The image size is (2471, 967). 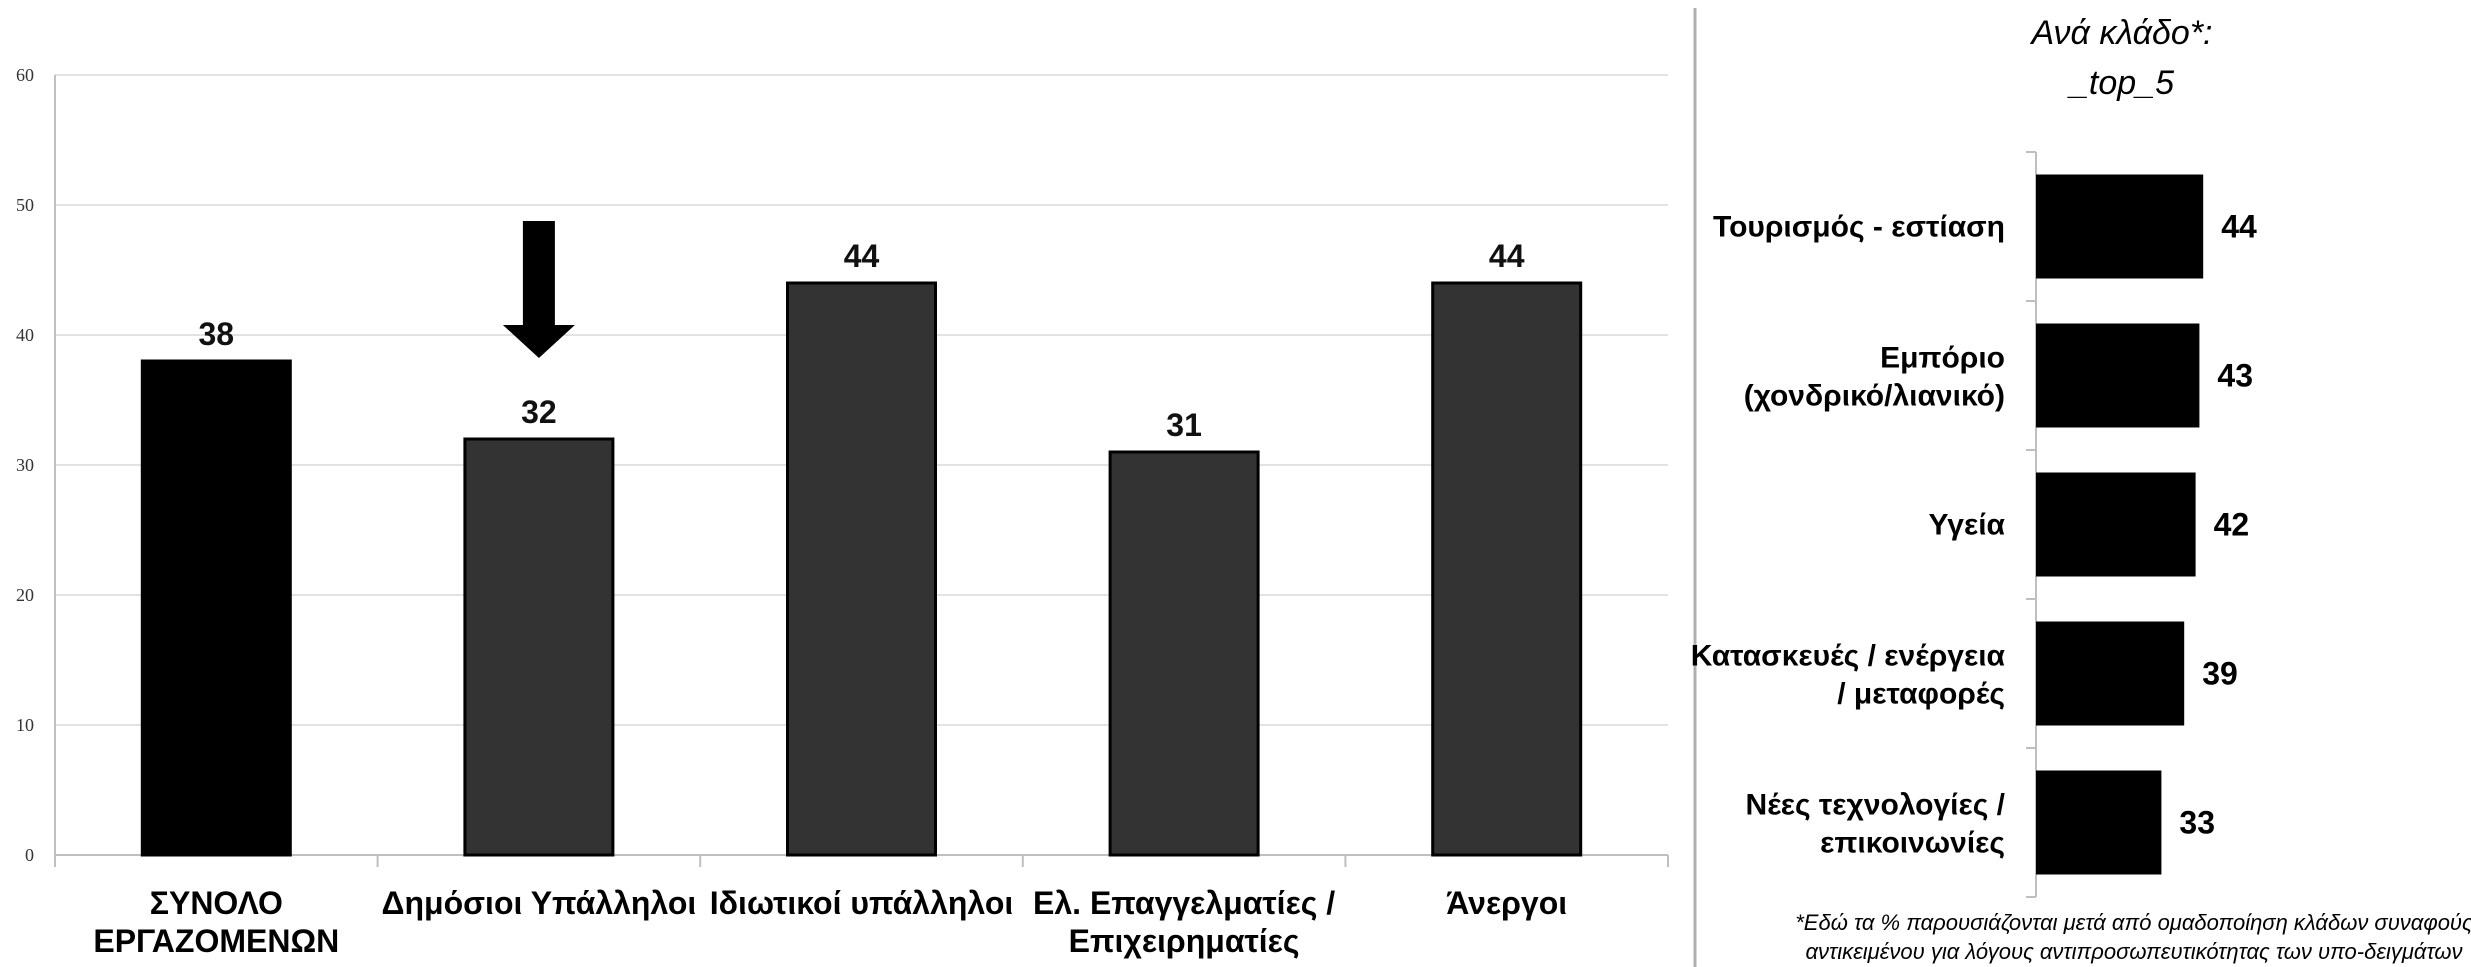 I want to click on highlight-arrow-icon, so click(x=538, y=289).